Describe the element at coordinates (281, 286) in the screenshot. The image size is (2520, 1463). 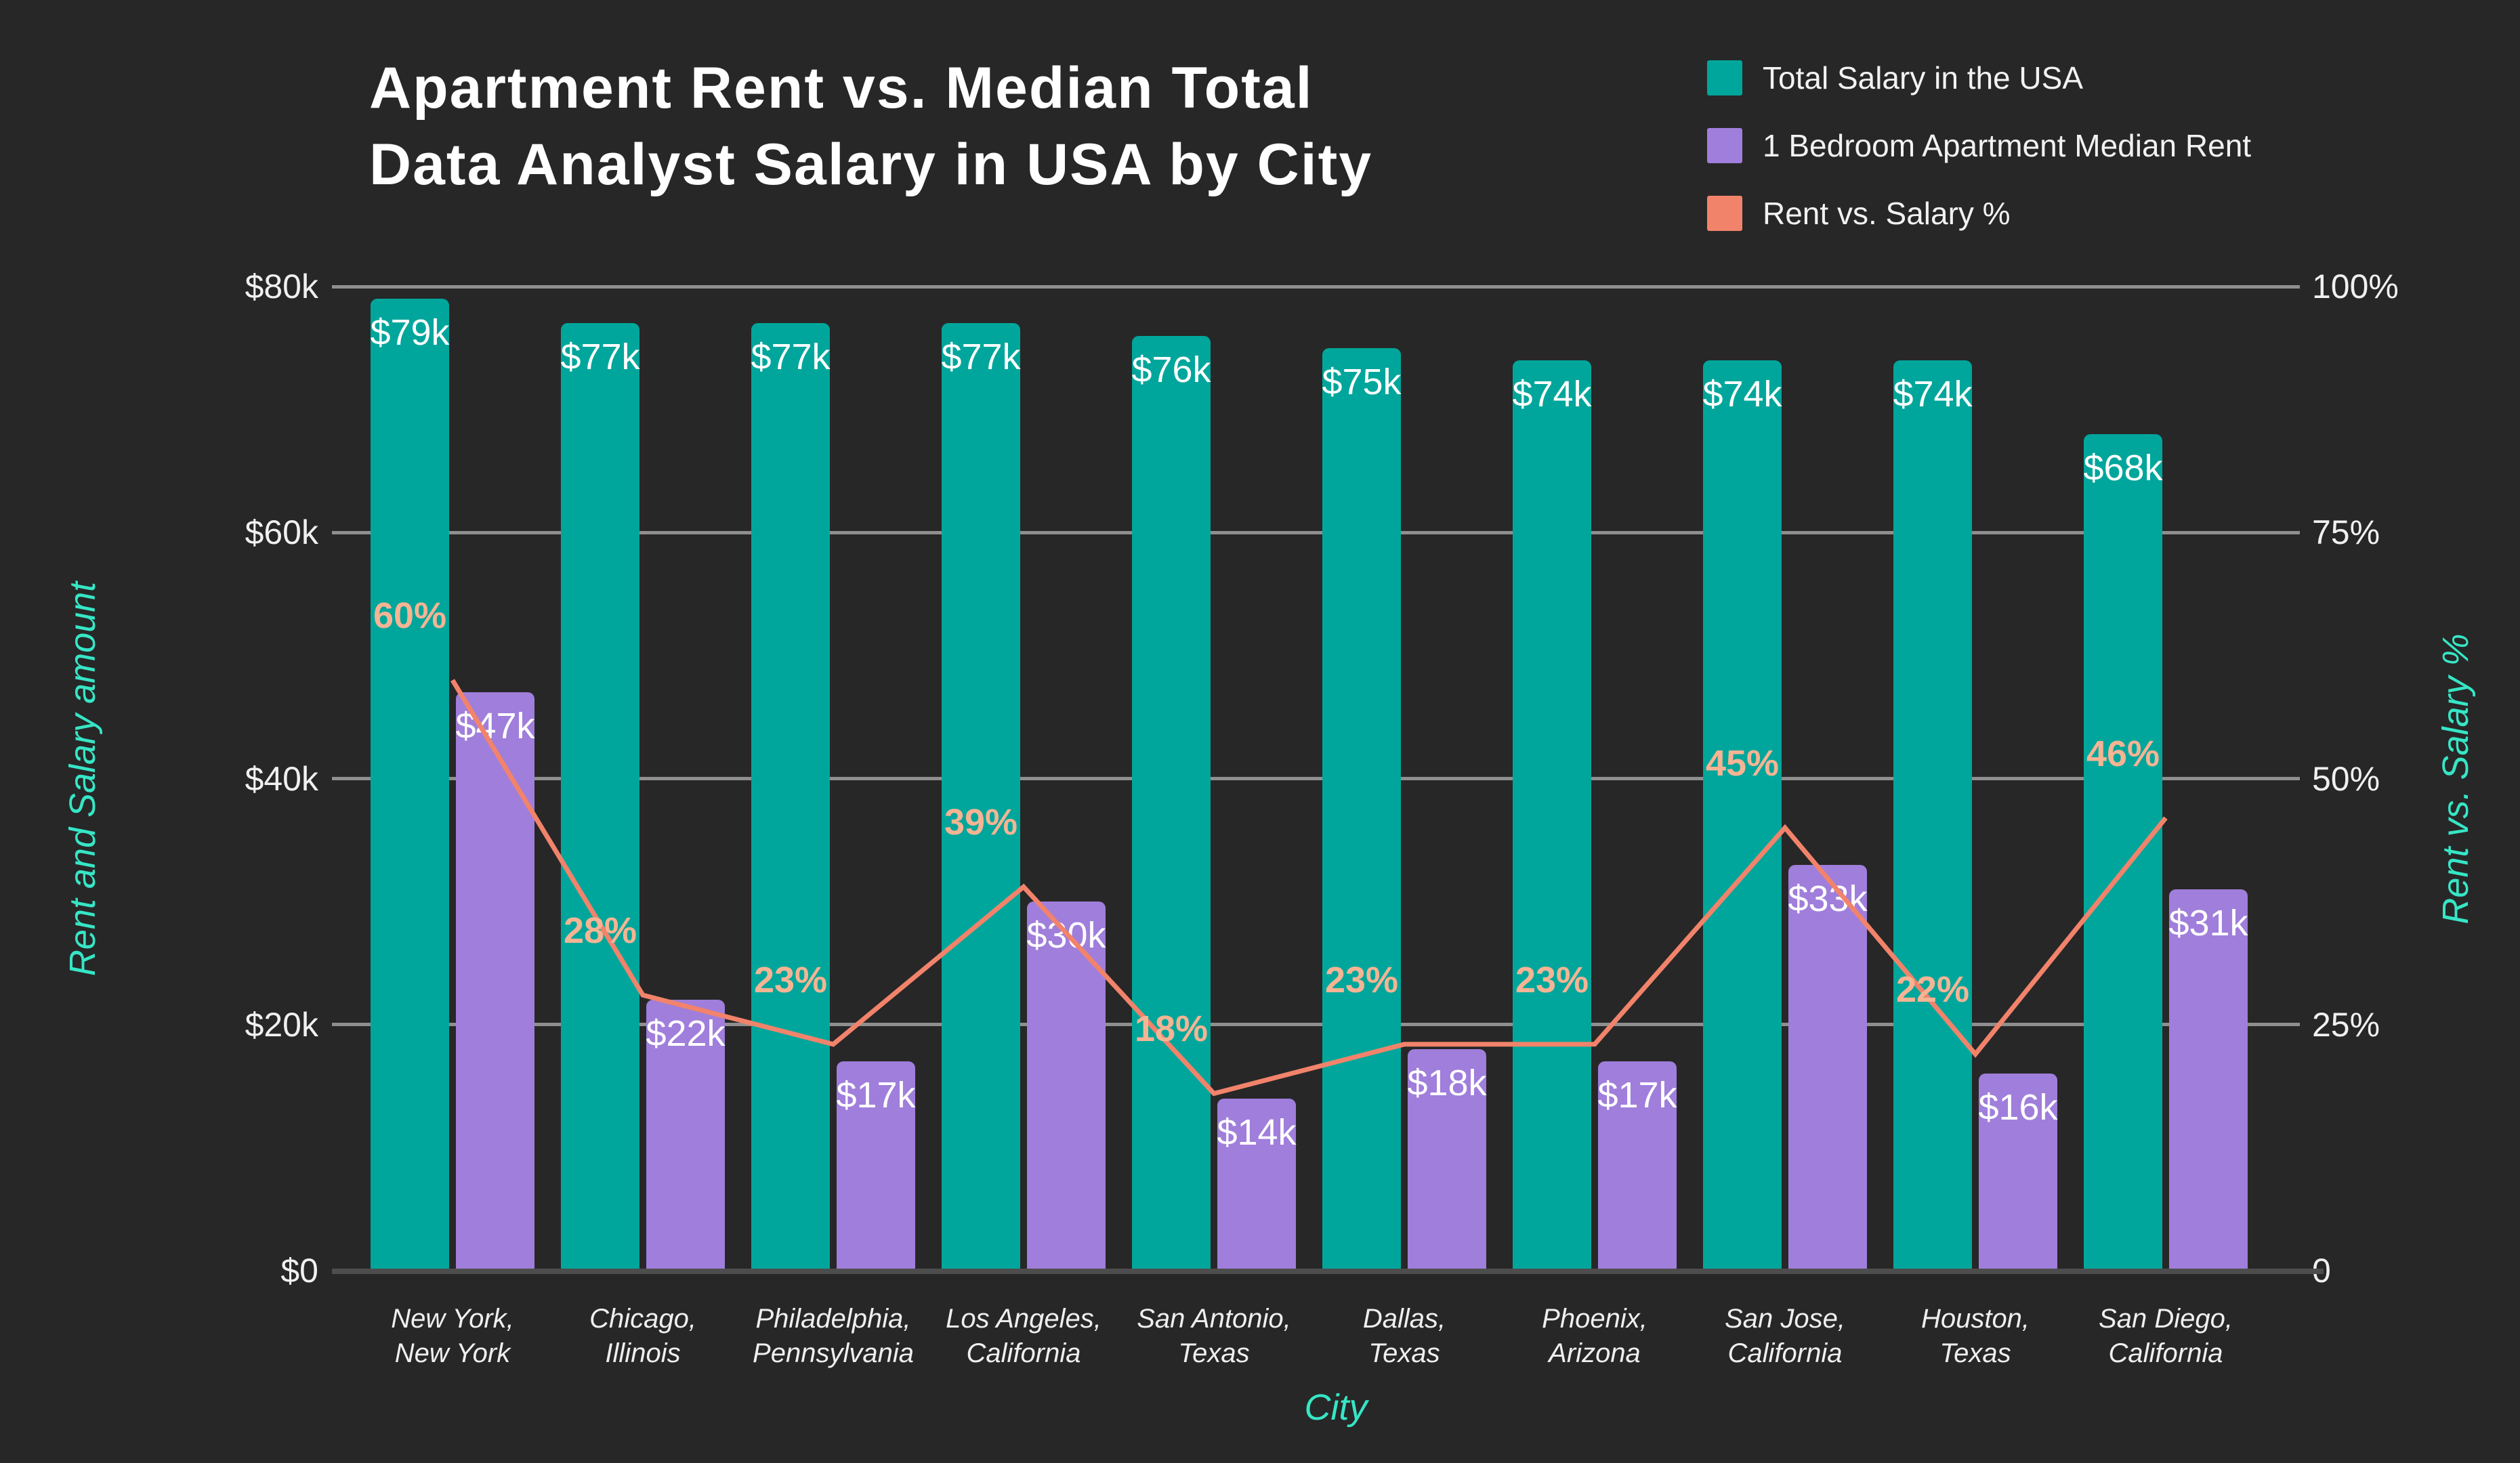
I see `axis-tick-label-left: $80k` at that location.